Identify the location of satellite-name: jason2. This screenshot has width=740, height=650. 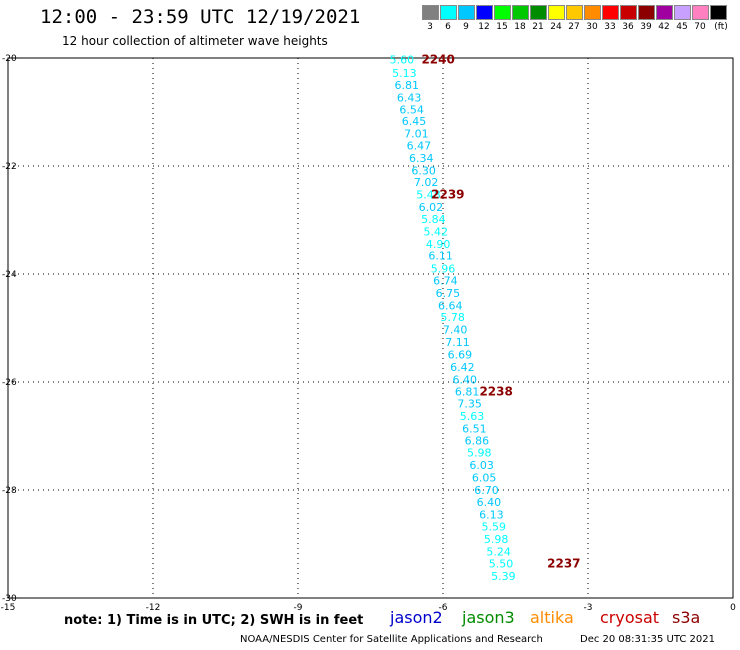
(416, 617).